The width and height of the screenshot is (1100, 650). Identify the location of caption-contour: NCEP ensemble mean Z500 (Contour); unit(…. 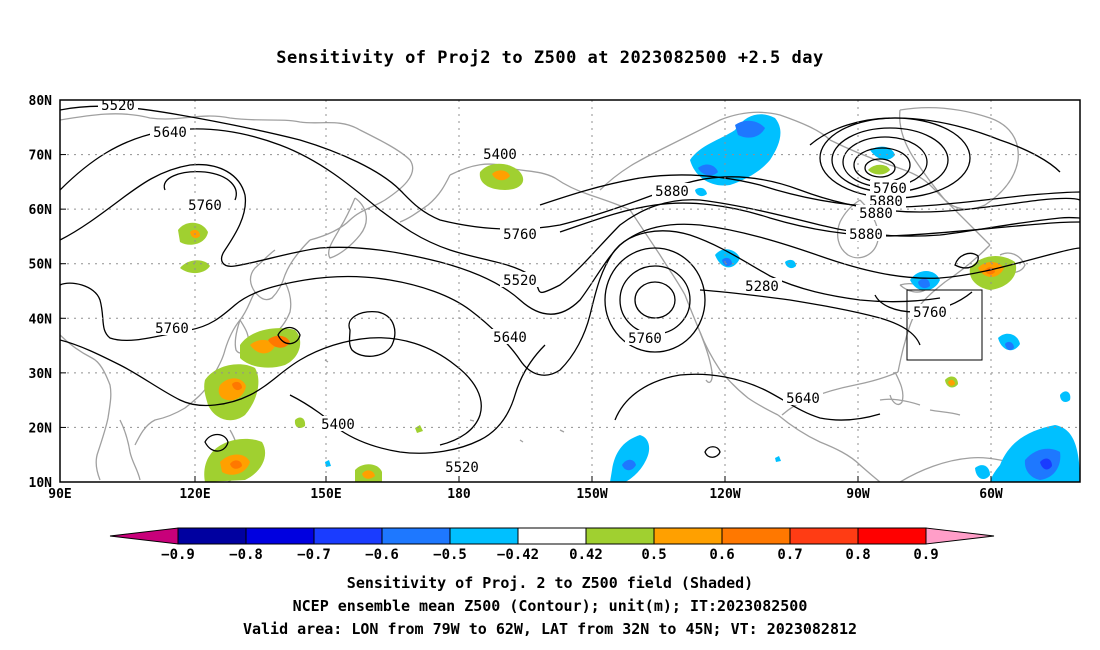
(550, 606).